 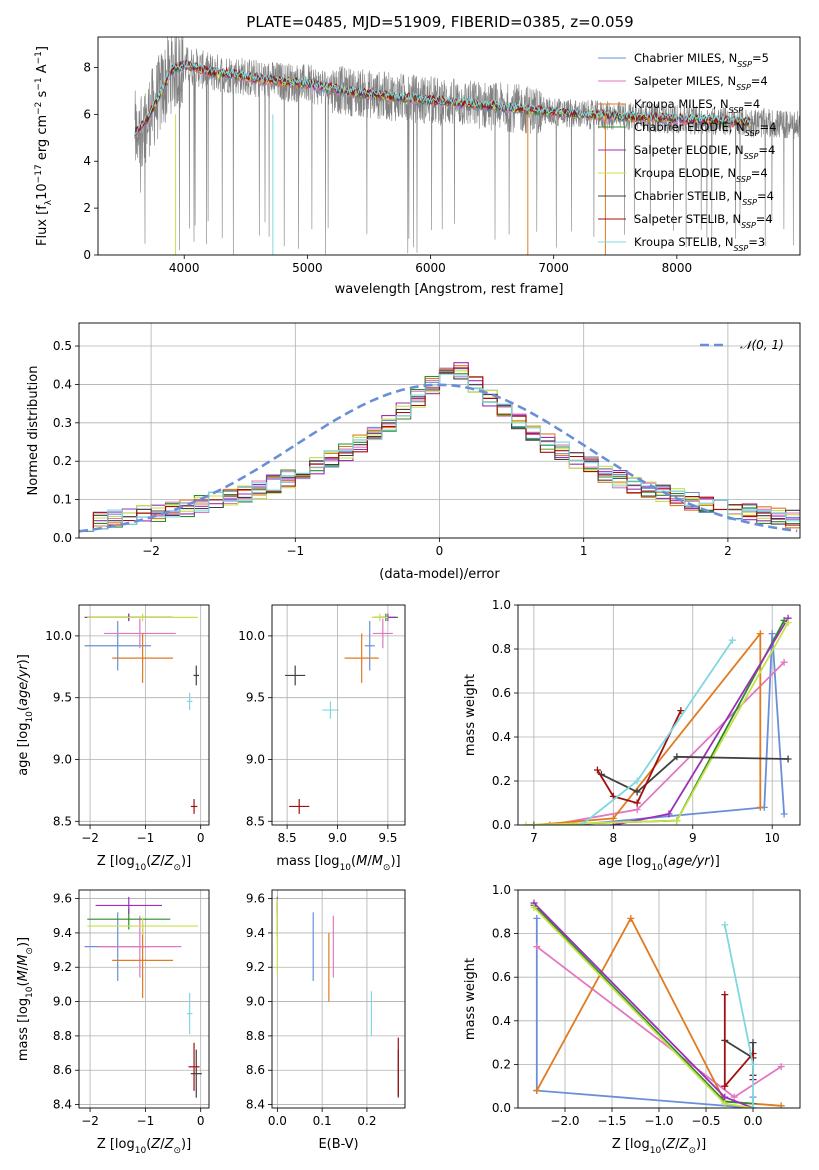 I want to click on y-axis-label: mass weight, so click(x=470, y=715).